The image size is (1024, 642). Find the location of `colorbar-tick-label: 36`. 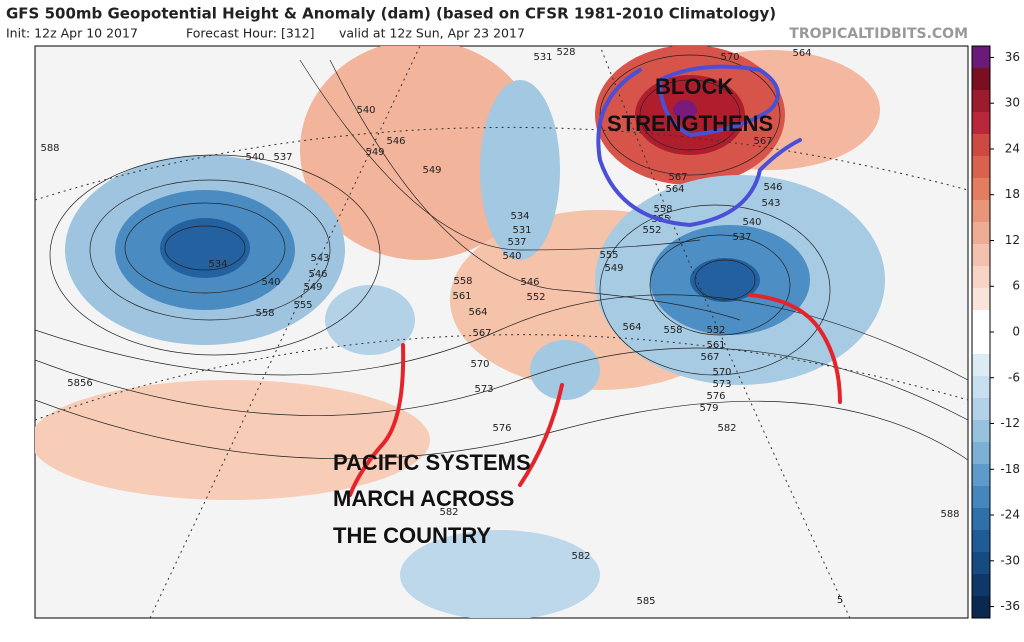

colorbar-tick-label: 36 is located at coordinates (1012, 57).